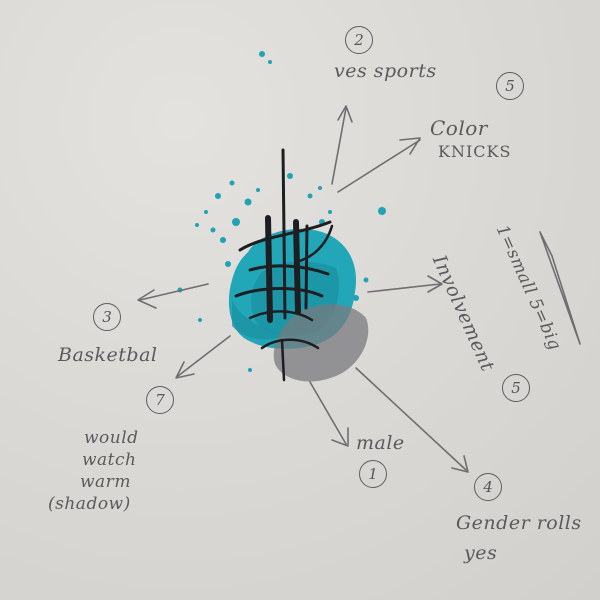 The height and width of the screenshot is (600, 600). What do you see at coordinates (108, 355) in the screenshot?
I see `label-basketbal: Basketbal` at bounding box center [108, 355].